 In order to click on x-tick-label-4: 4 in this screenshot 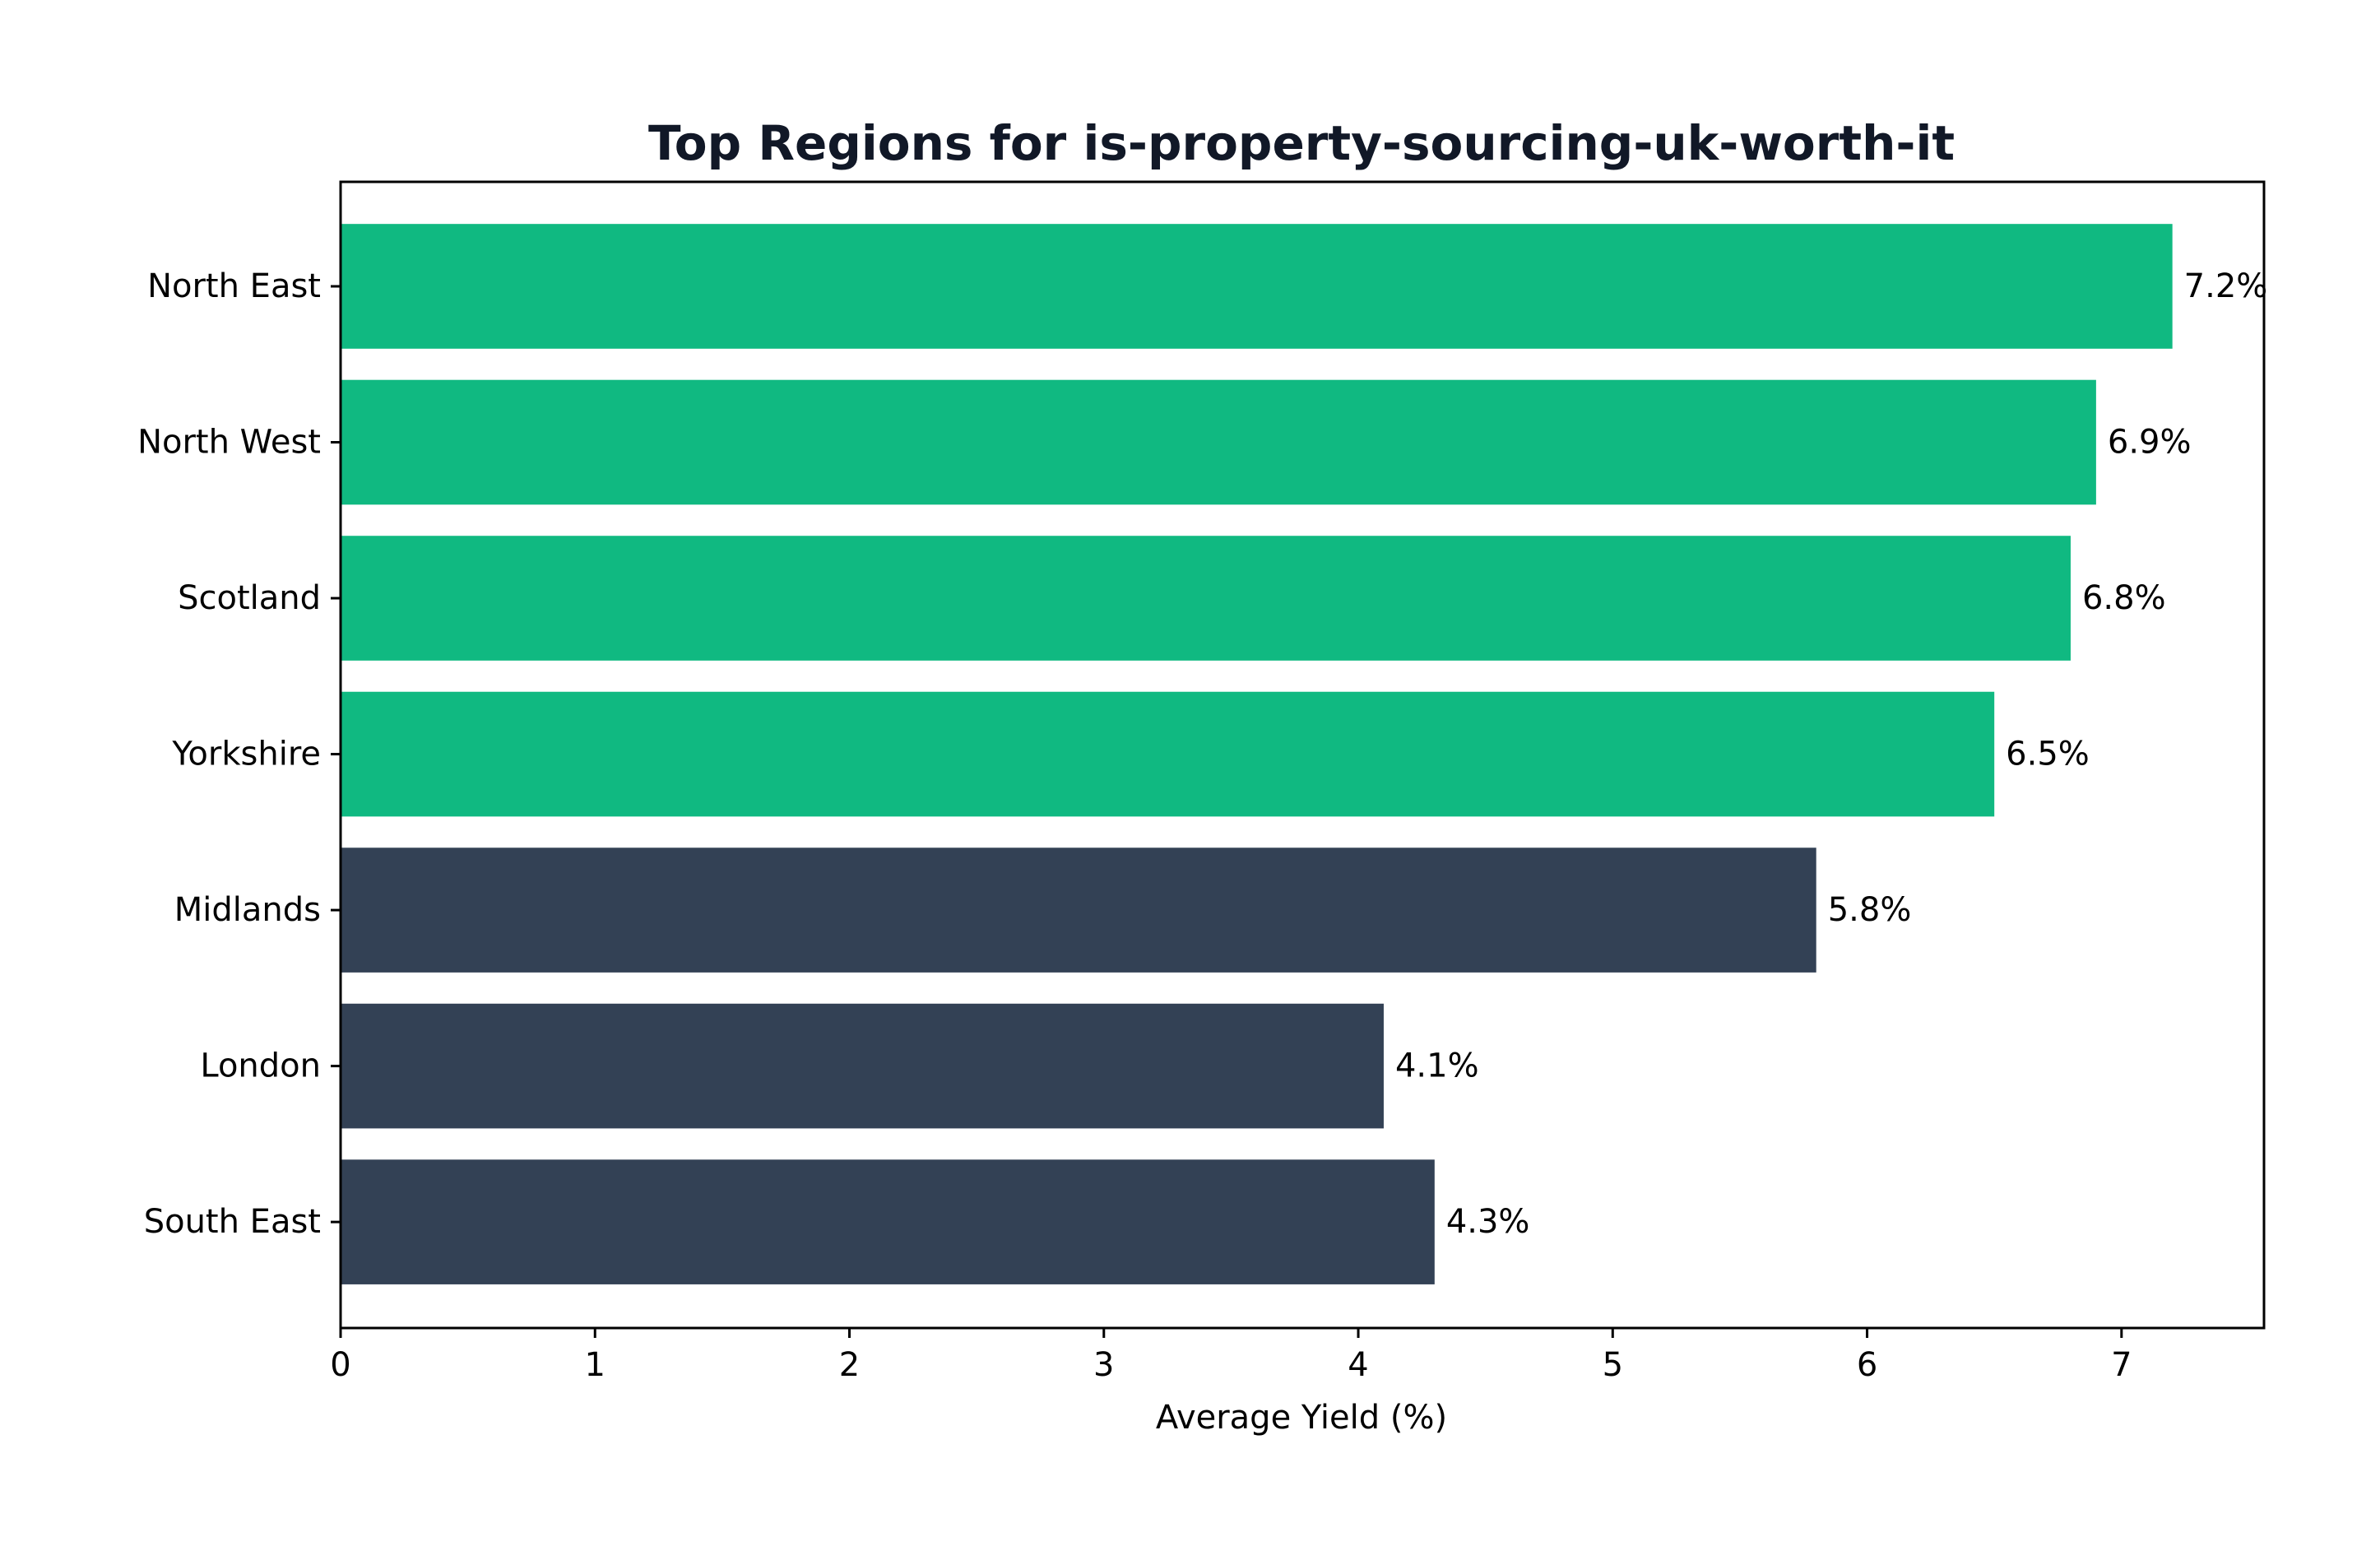, I will do `click(1358, 1365)`.